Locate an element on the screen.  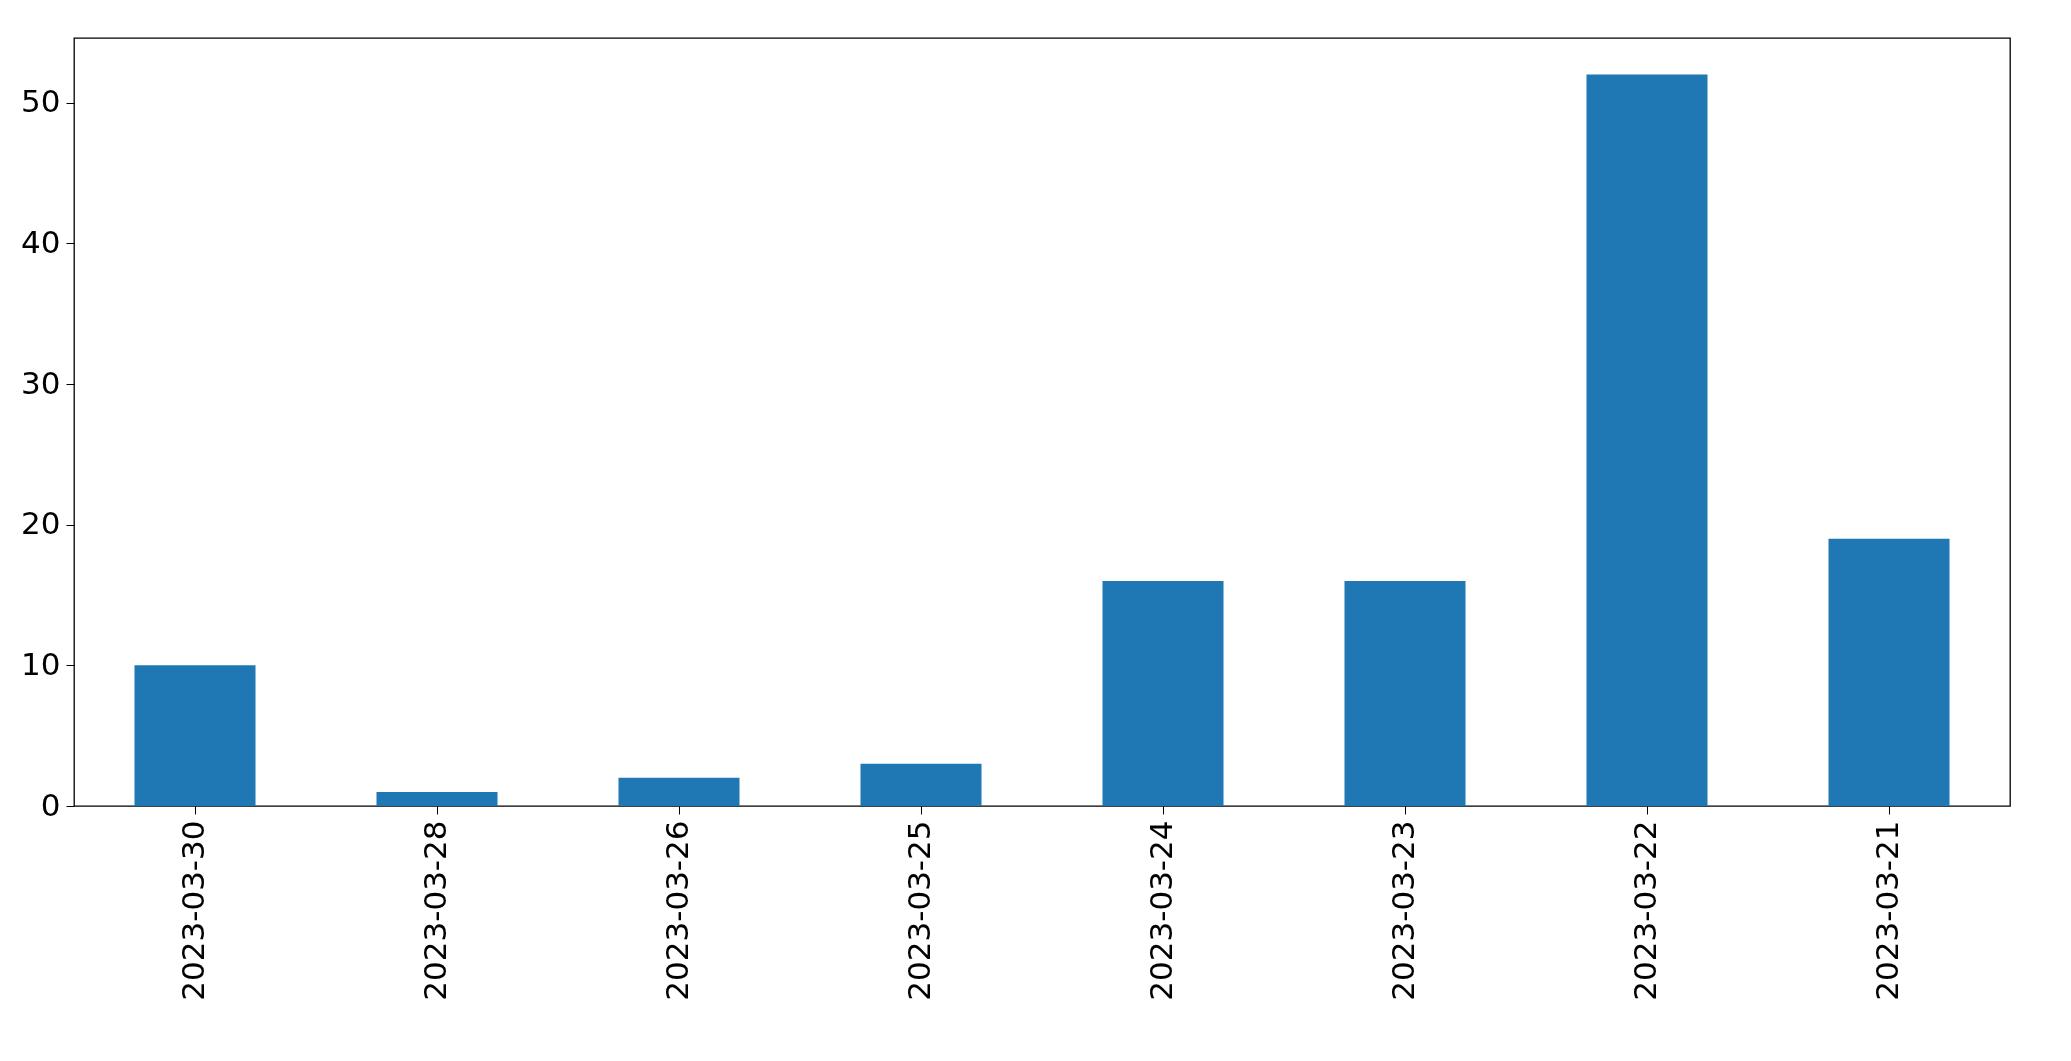
x-tick-label: 2023-03-26 is located at coordinates (677, 910).